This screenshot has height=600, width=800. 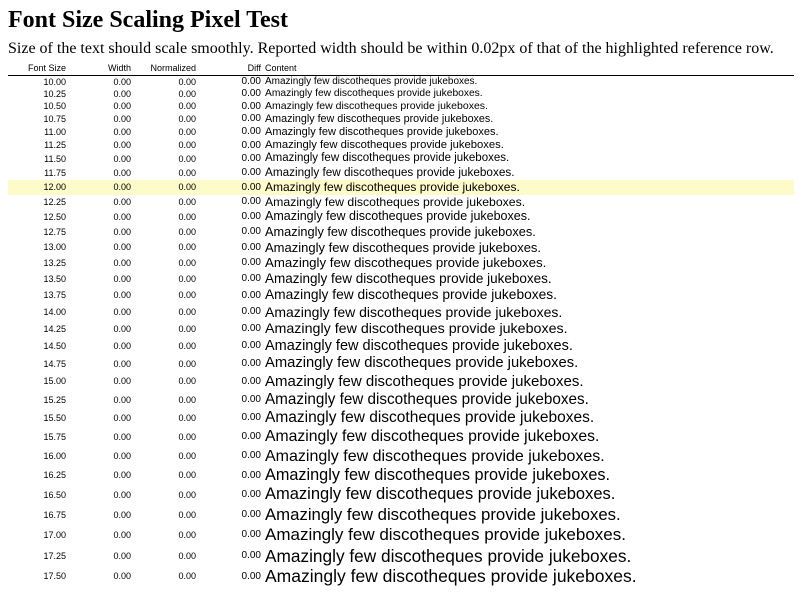 What do you see at coordinates (55, 158) in the screenshot?
I see `font-size-cell: 11.50` at bounding box center [55, 158].